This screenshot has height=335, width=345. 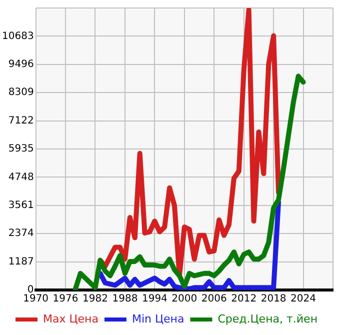 I want to click on x-tick-label: 2012, so click(x=244, y=299).